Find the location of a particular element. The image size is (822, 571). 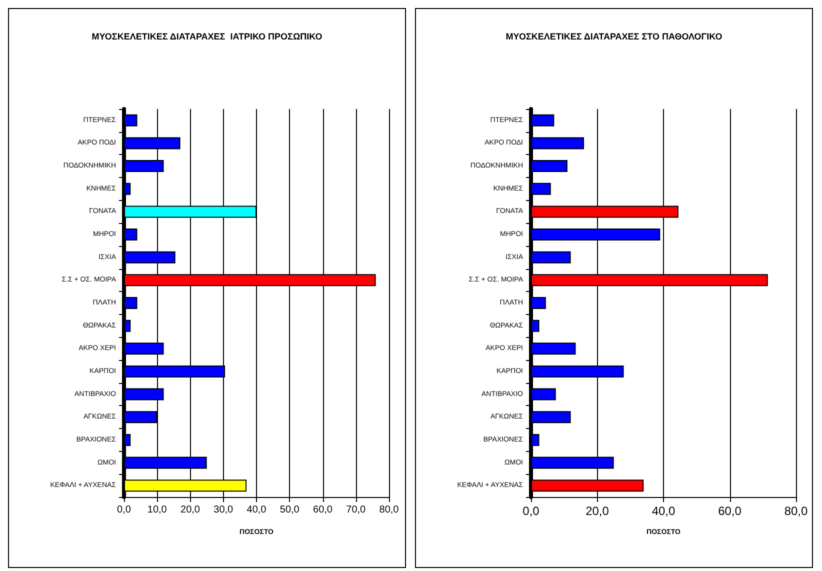

x-tick-label: 30,0 is located at coordinates (224, 510).